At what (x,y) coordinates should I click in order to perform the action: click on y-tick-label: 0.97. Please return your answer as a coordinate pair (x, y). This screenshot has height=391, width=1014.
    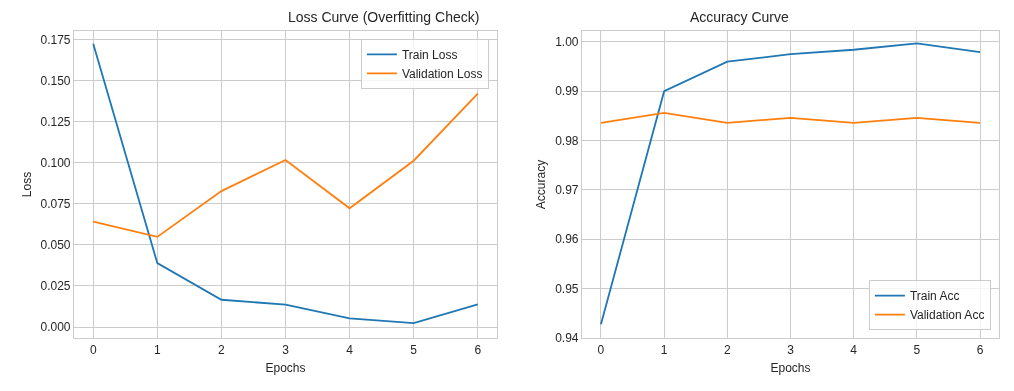
    Looking at the image, I should click on (567, 190).